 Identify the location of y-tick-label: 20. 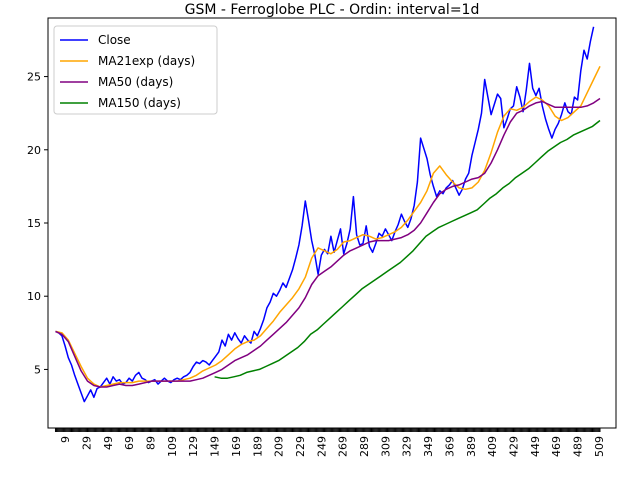
(34, 150).